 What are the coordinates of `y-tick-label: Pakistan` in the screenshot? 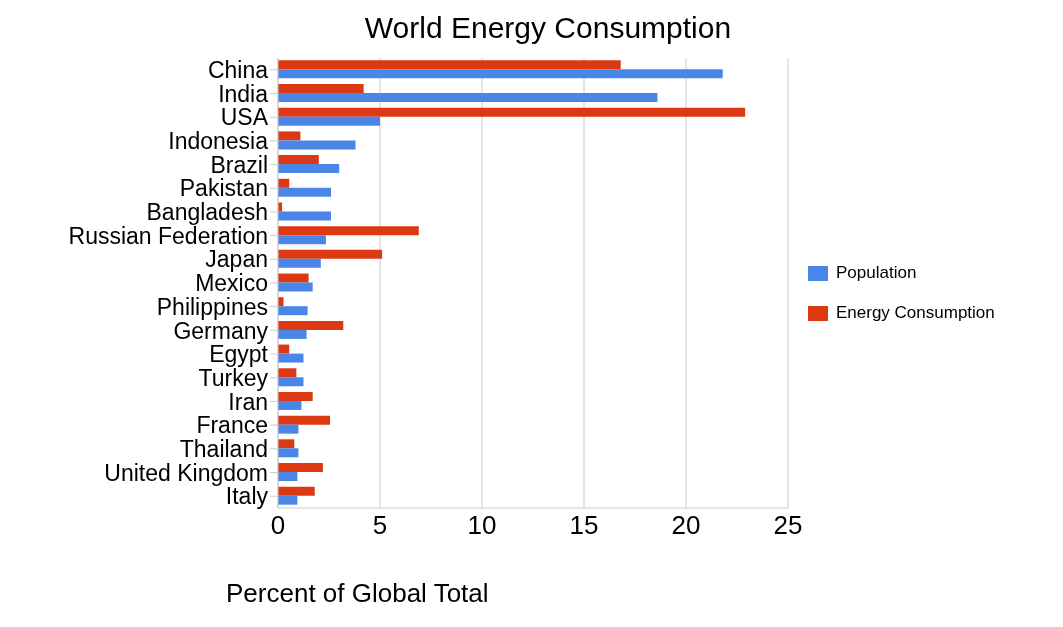 It's located at (223, 188).